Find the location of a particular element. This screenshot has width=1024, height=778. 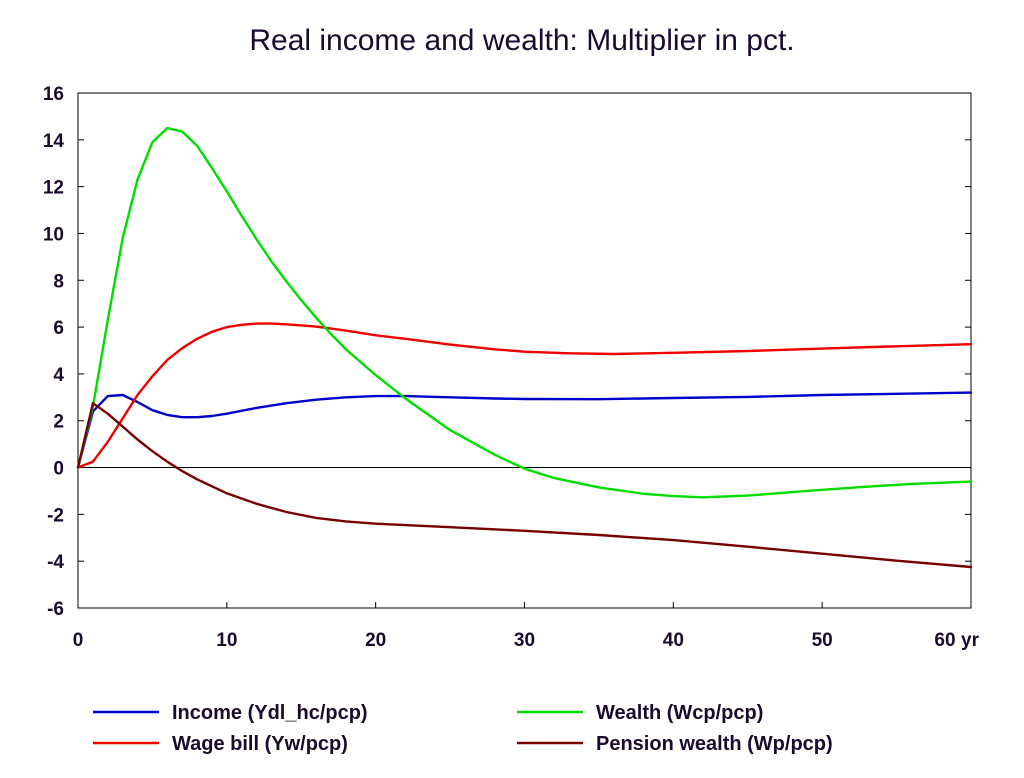

y-tick-label: 0 is located at coordinates (58, 469).